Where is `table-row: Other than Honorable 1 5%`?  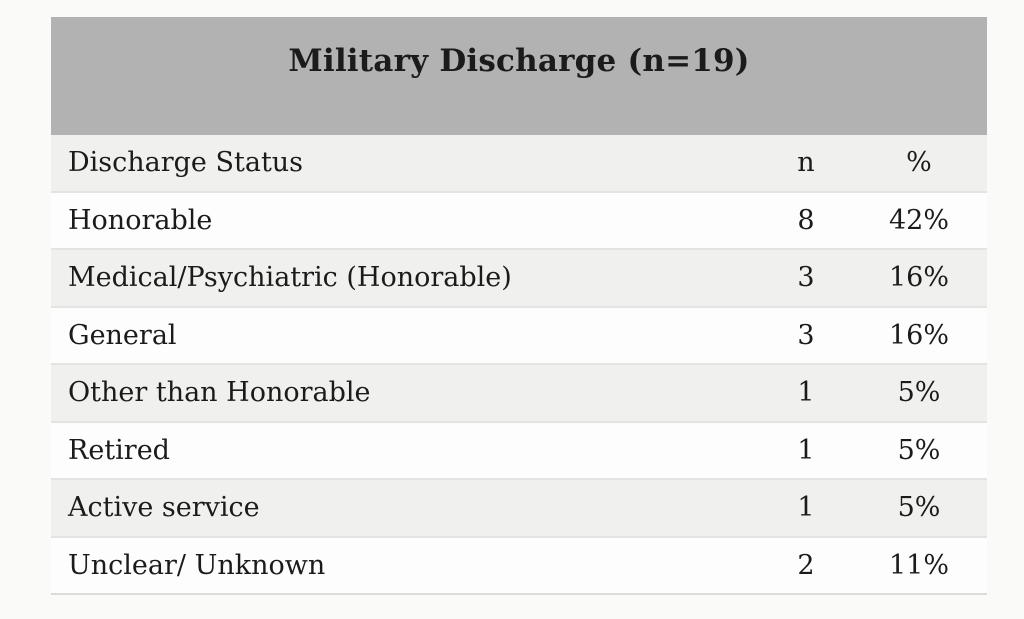 table-row: Other than Honorable 1 5% is located at coordinates (519, 394).